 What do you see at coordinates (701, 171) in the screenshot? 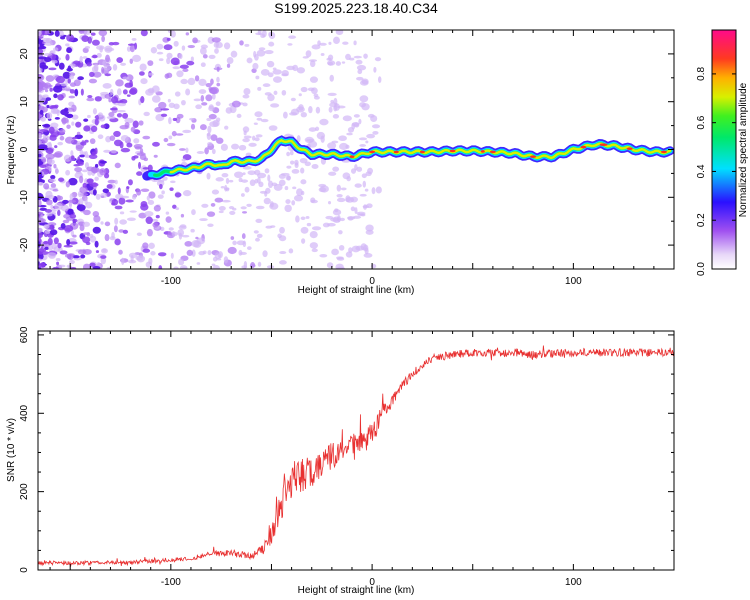
I see `colorbar-tick-label: 0.4` at bounding box center [701, 171].